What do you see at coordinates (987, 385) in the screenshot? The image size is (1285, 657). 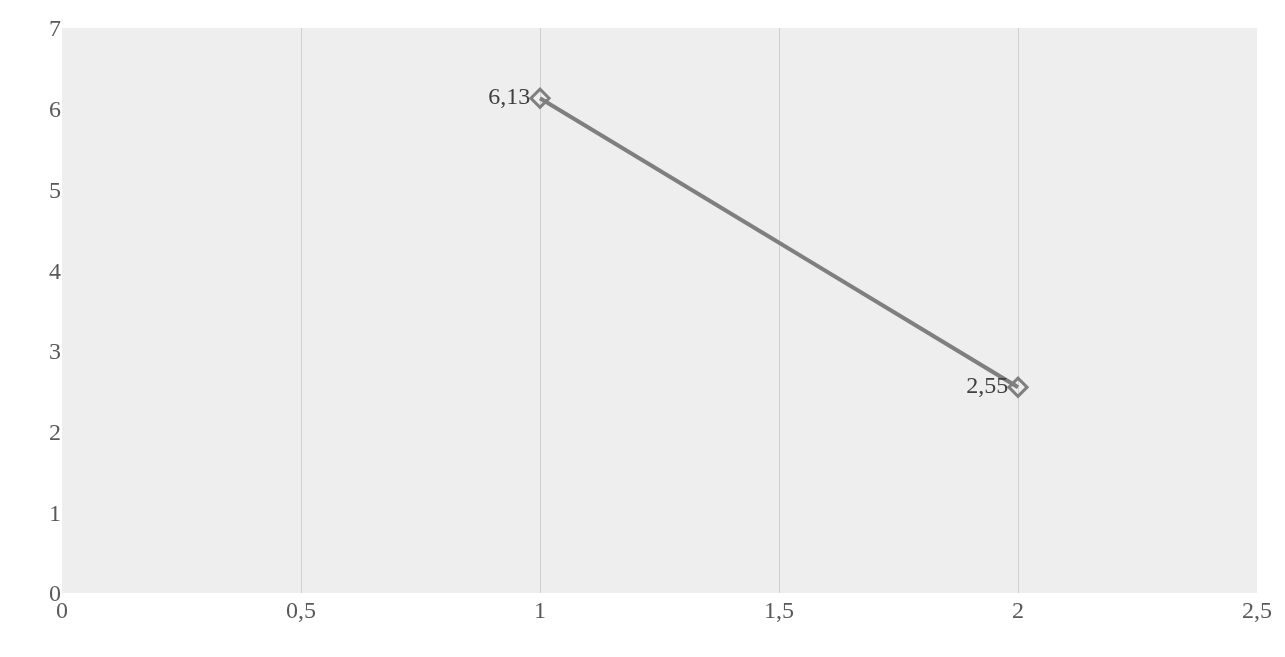 I see `data-label: 2,55` at bounding box center [987, 385].